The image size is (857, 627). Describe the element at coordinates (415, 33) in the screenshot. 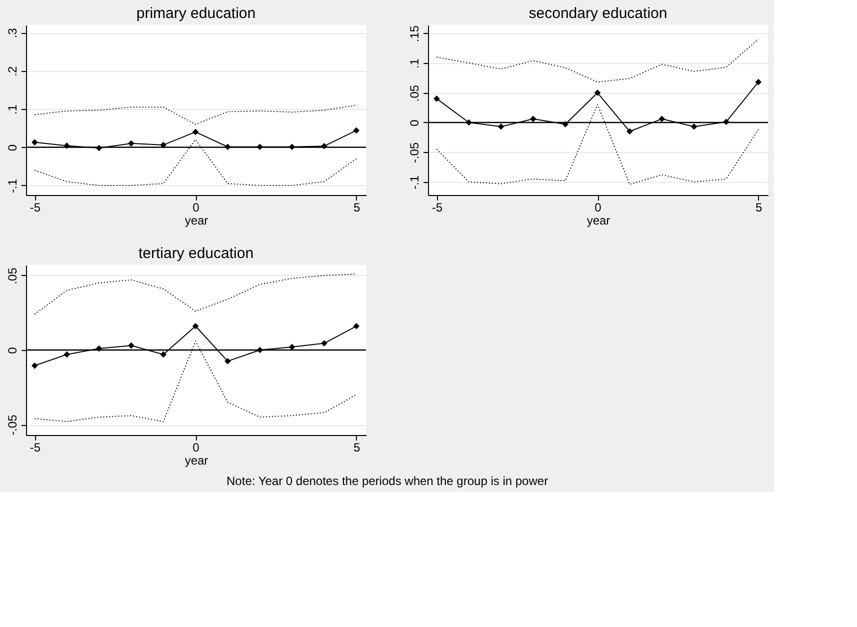

I see `y-tick-label: .15` at that location.